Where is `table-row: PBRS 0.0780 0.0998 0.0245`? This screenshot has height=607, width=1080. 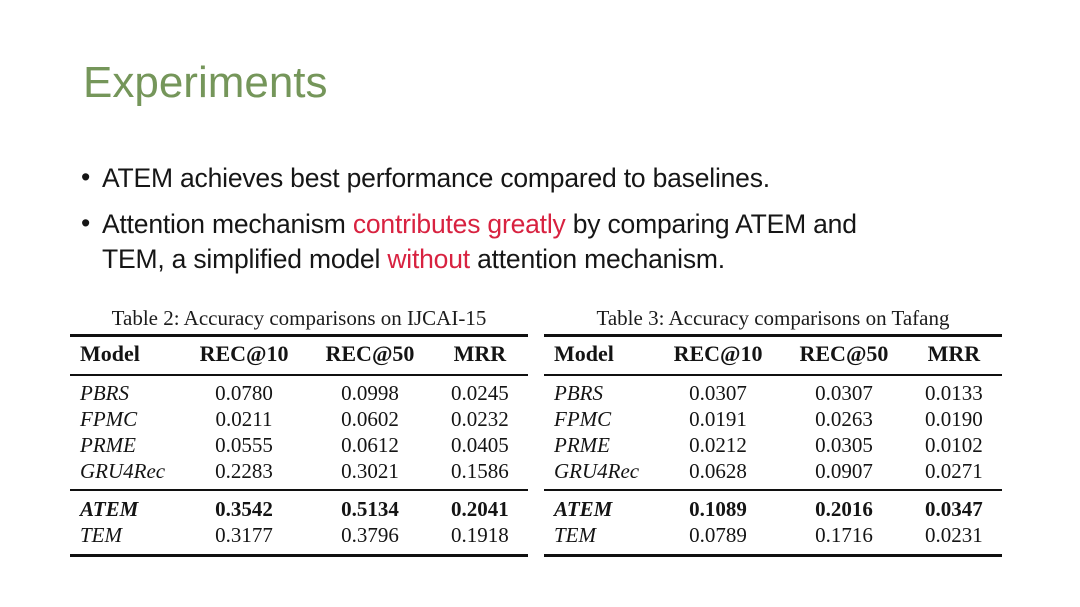 table-row: PBRS 0.0780 0.0998 0.0245 is located at coordinates (299, 390).